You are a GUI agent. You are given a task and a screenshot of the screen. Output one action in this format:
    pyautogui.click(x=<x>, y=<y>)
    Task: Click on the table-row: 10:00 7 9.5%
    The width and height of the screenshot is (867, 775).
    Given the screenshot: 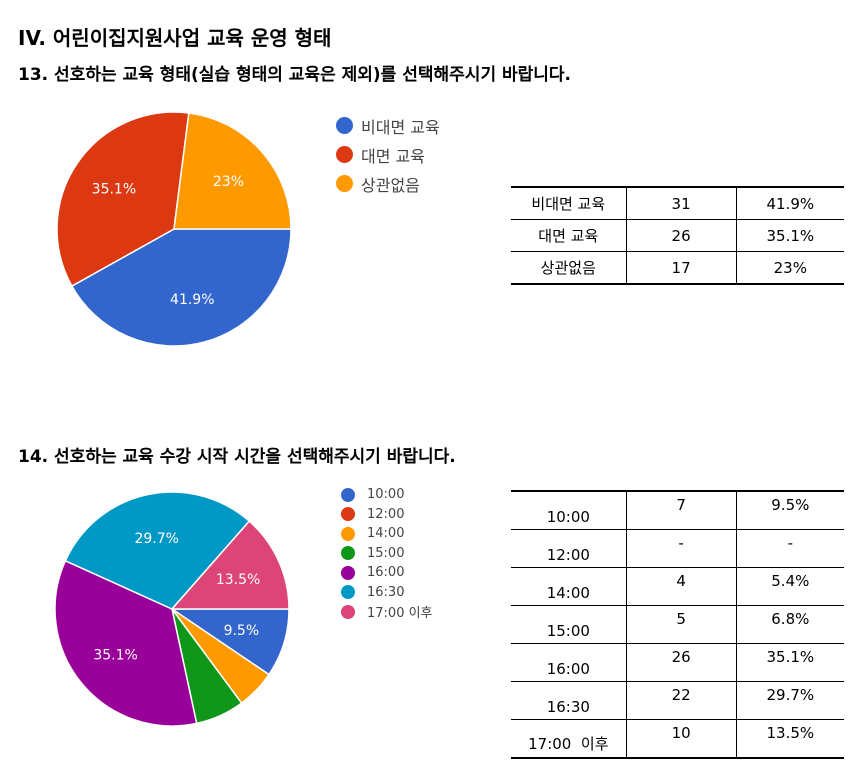 What is the action you would take?
    pyautogui.click(x=677, y=510)
    